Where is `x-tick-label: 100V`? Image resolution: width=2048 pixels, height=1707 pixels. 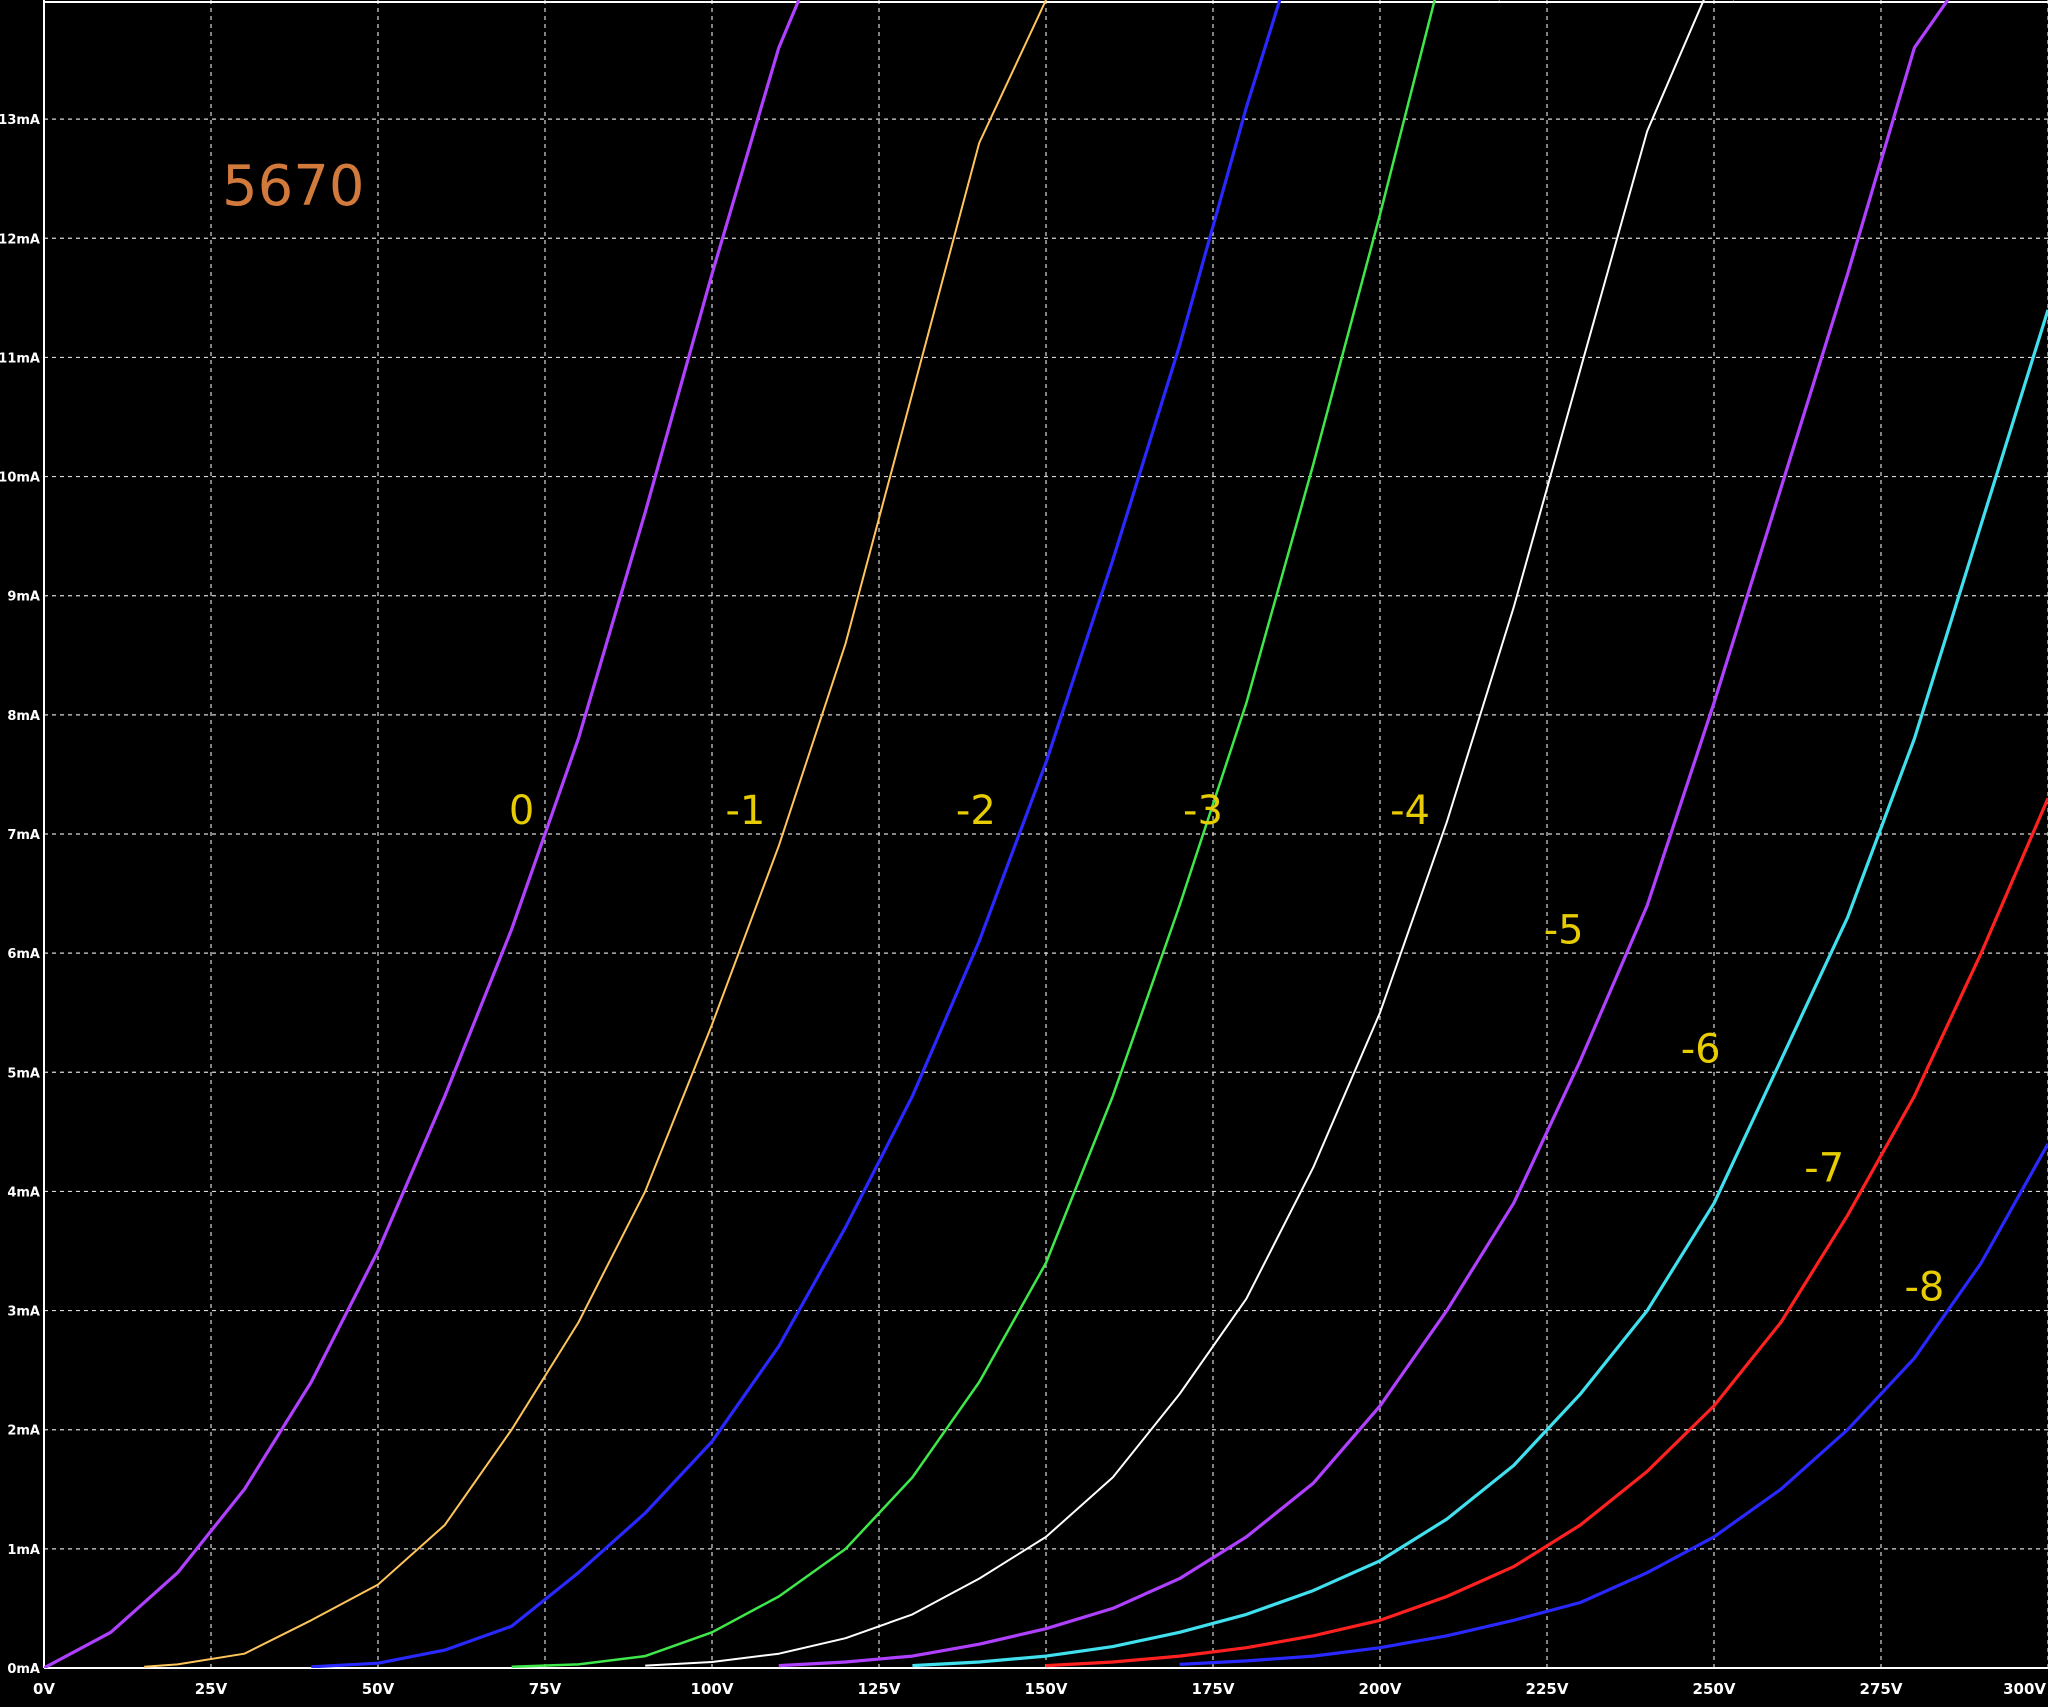
x-tick-label: 100V is located at coordinates (712, 1689).